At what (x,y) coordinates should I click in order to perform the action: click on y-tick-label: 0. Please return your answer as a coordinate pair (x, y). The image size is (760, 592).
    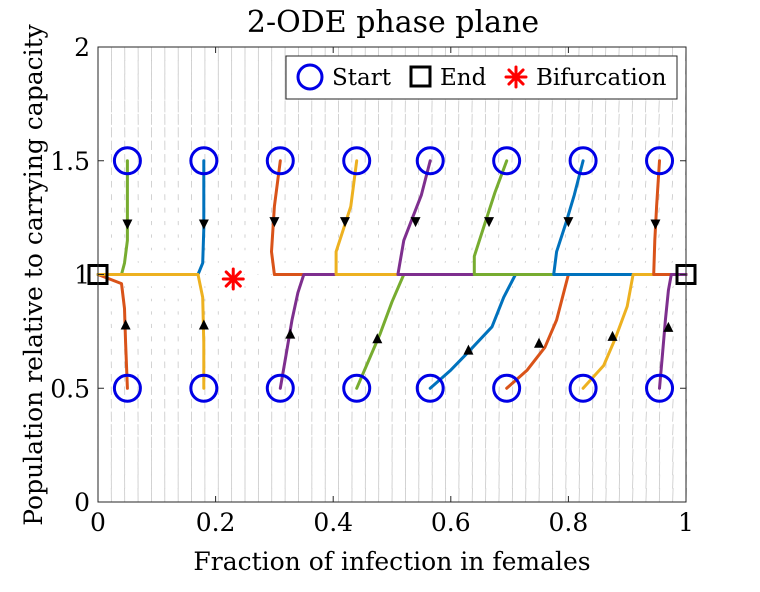
    Looking at the image, I should click on (82, 502).